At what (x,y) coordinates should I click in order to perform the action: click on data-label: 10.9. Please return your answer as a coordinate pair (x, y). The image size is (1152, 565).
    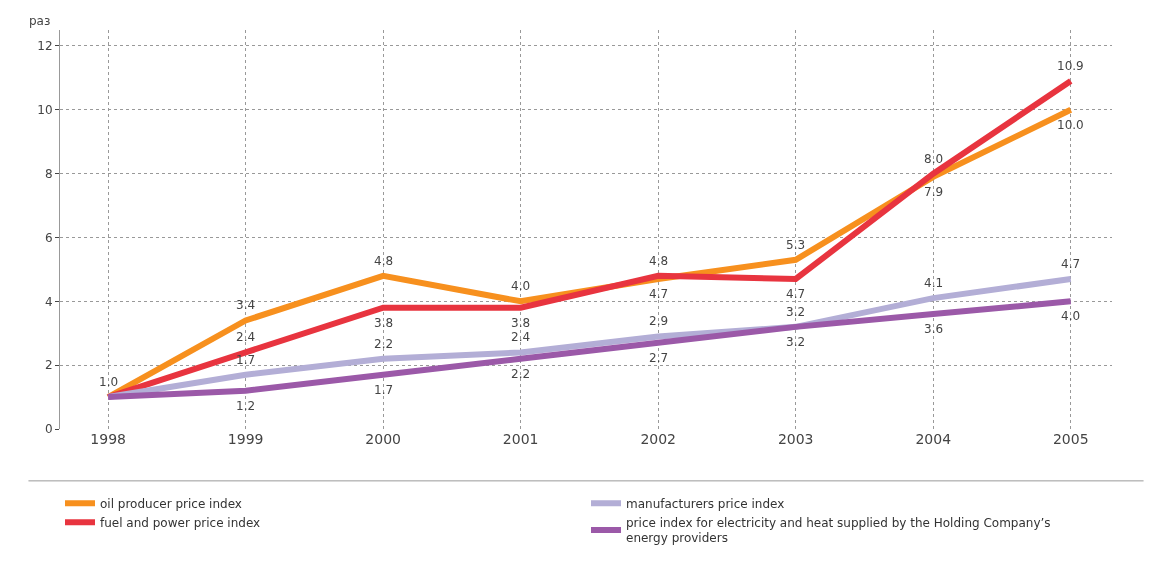
    Looking at the image, I should click on (1070, 66).